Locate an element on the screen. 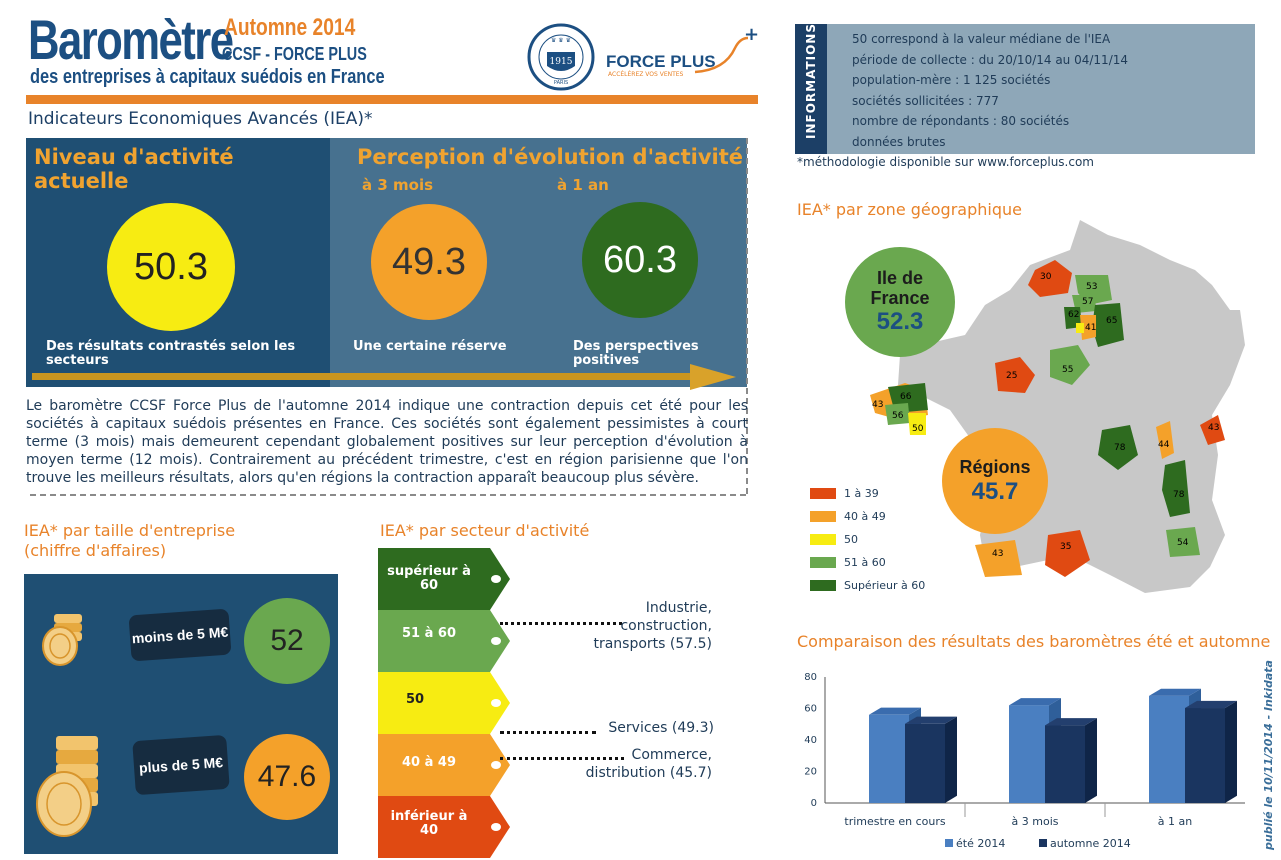 Image resolution: width=1281 pixels, height=860 pixels. iea-heading: Indicateurs Economiques Avancés (IEA)* is located at coordinates (200, 119).